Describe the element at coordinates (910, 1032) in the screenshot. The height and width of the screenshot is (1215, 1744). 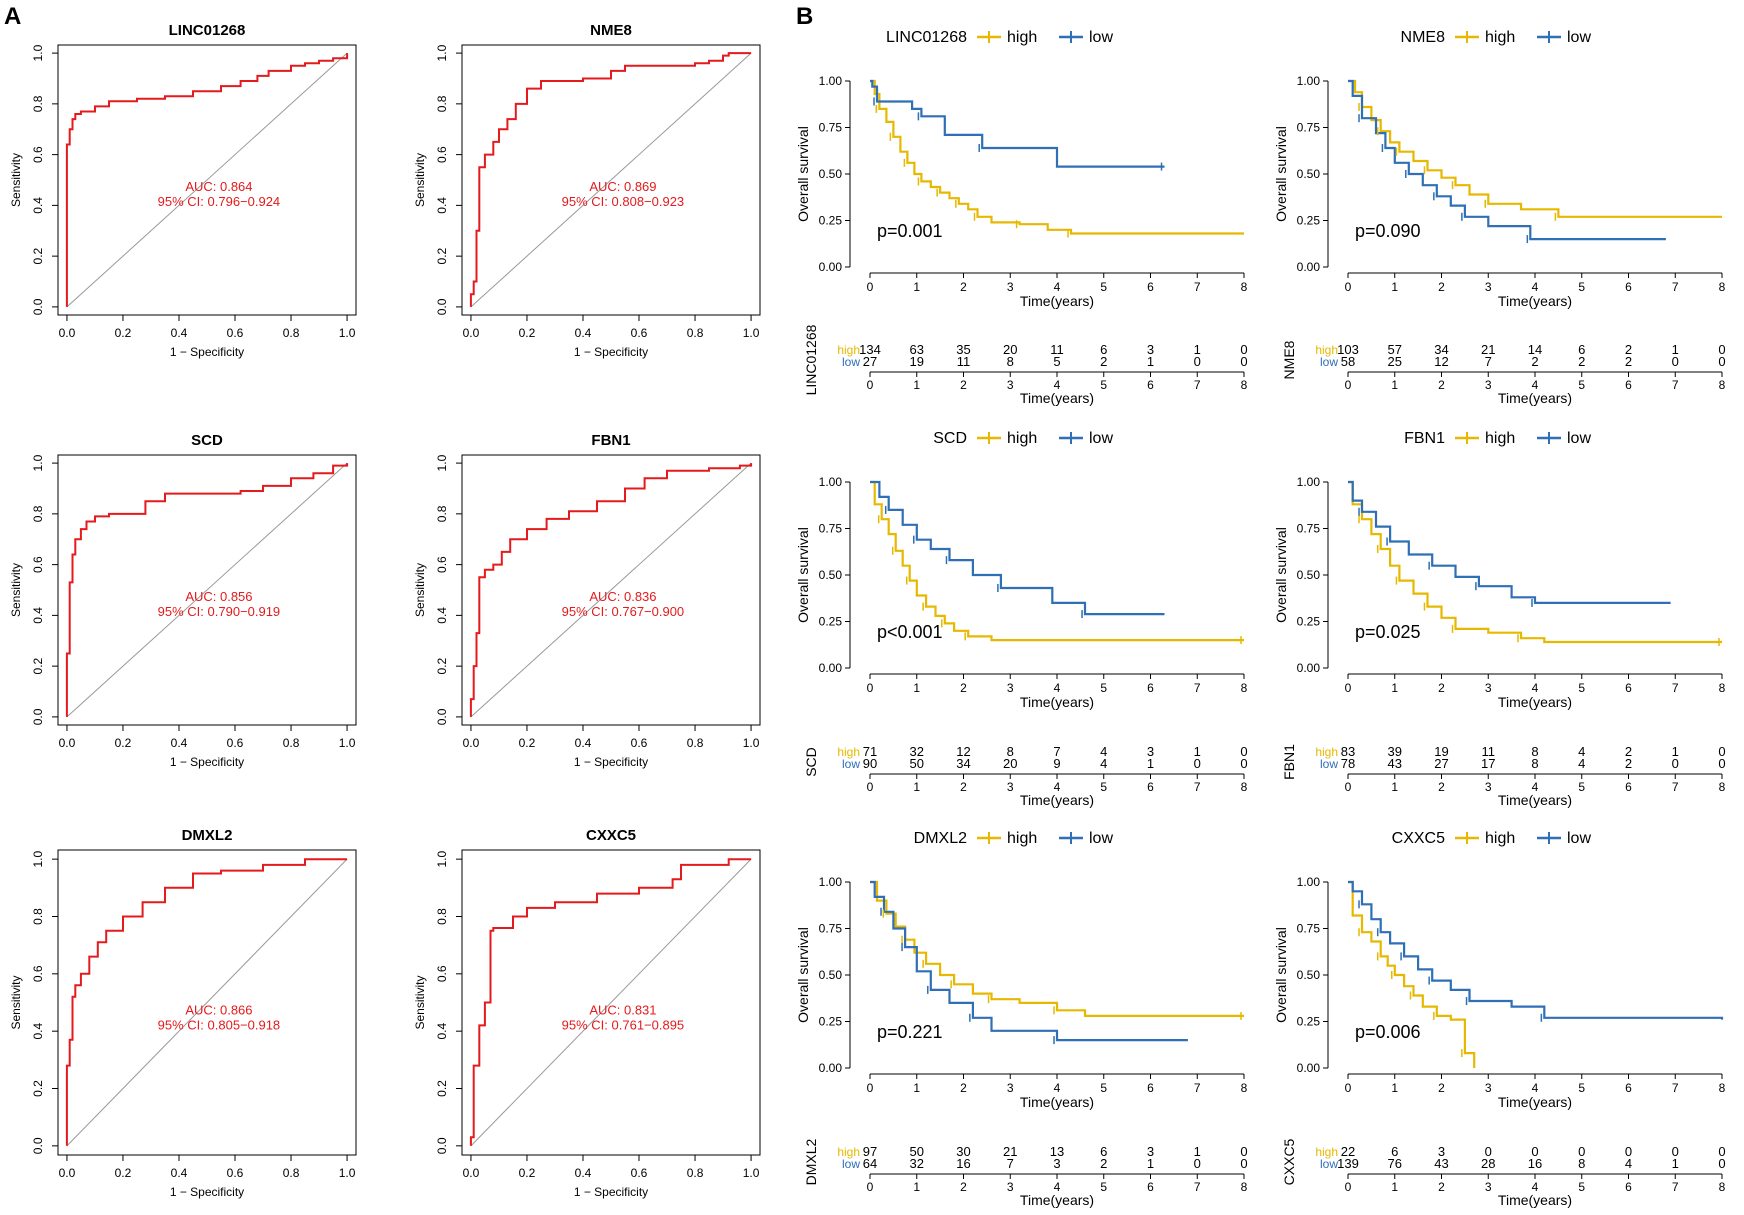
I see `km-p-value: p=0.221` at that location.